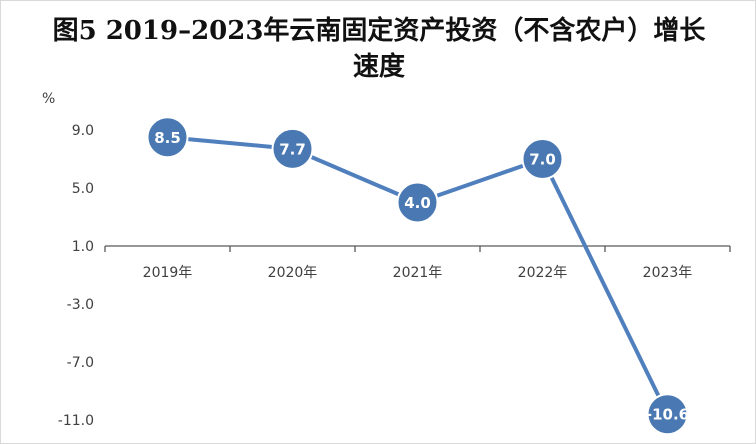  Describe the element at coordinates (80, 363) in the screenshot. I see `y-tick-label: -7.0` at that location.